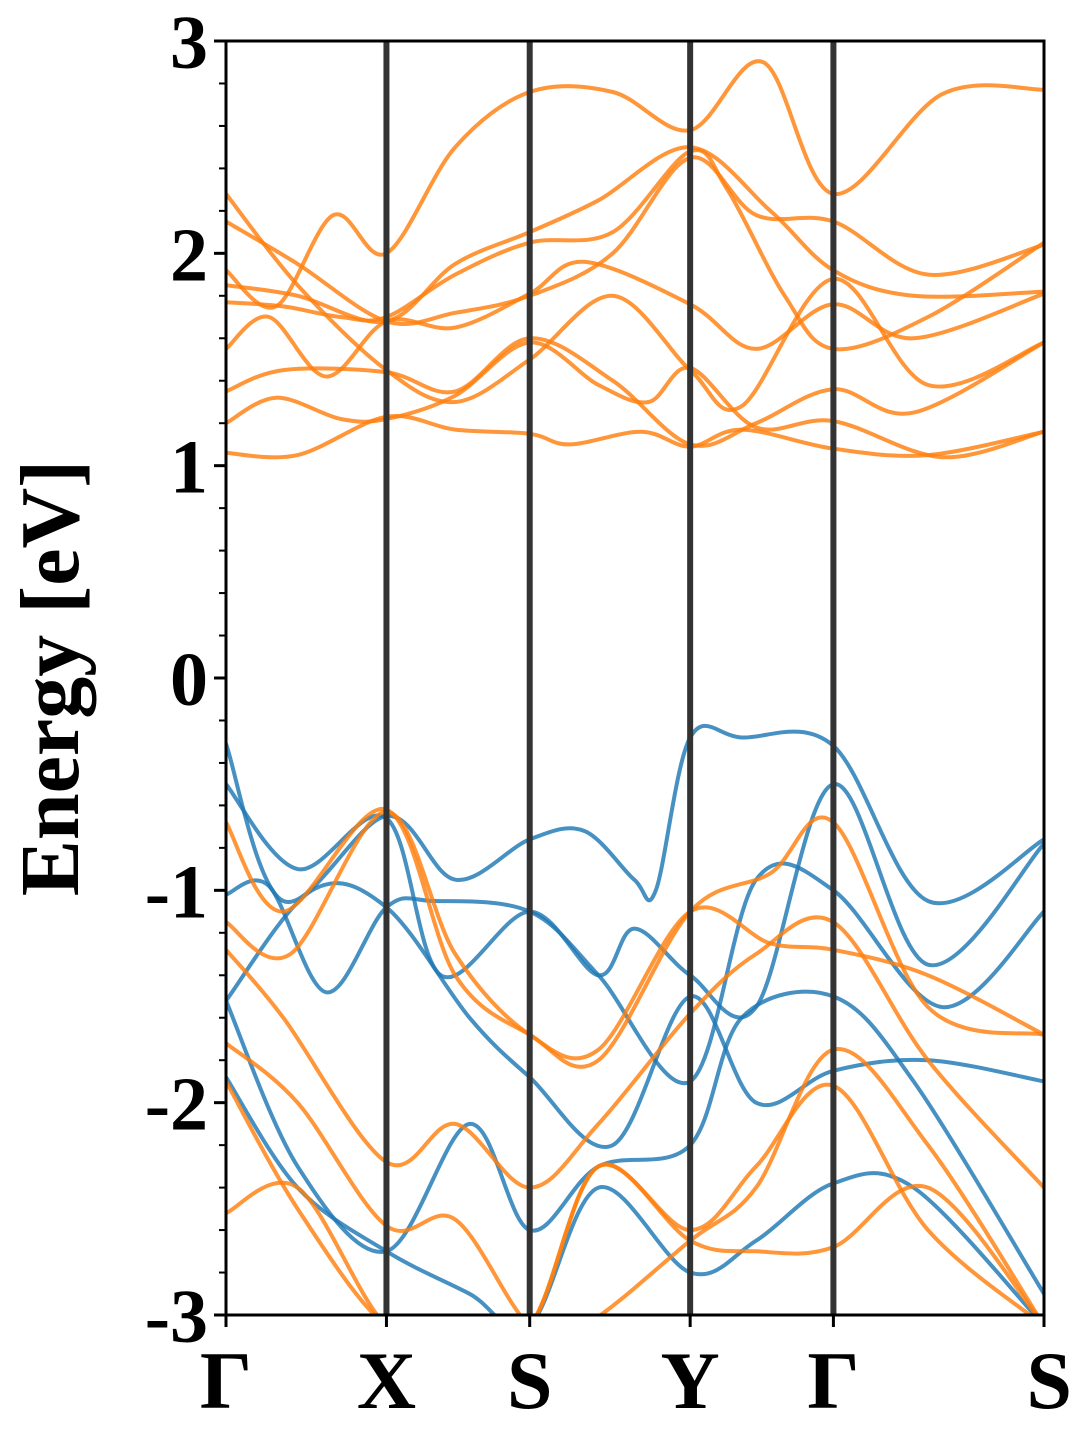  I want to click on y-tick-label: 0, so click(189, 680).